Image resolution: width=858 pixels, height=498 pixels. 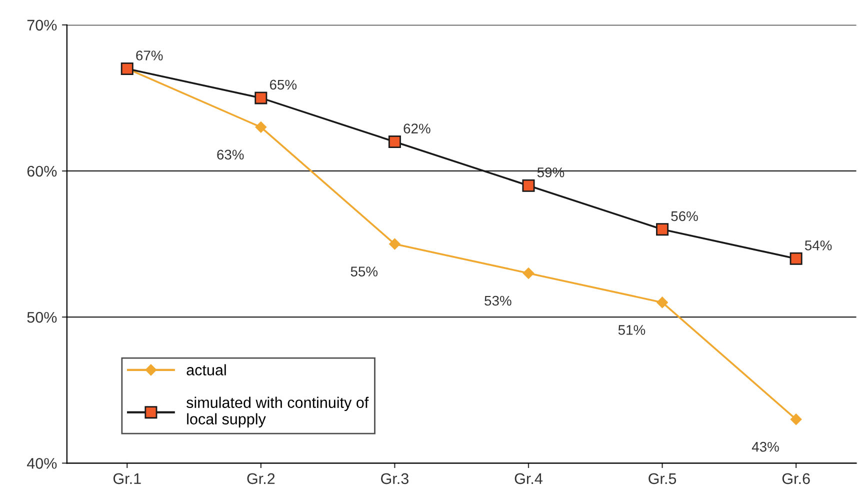 What do you see at coordinates (283, 85) in the screenshot?
I see `data-label: 65%` at bounding box center [283, 85].